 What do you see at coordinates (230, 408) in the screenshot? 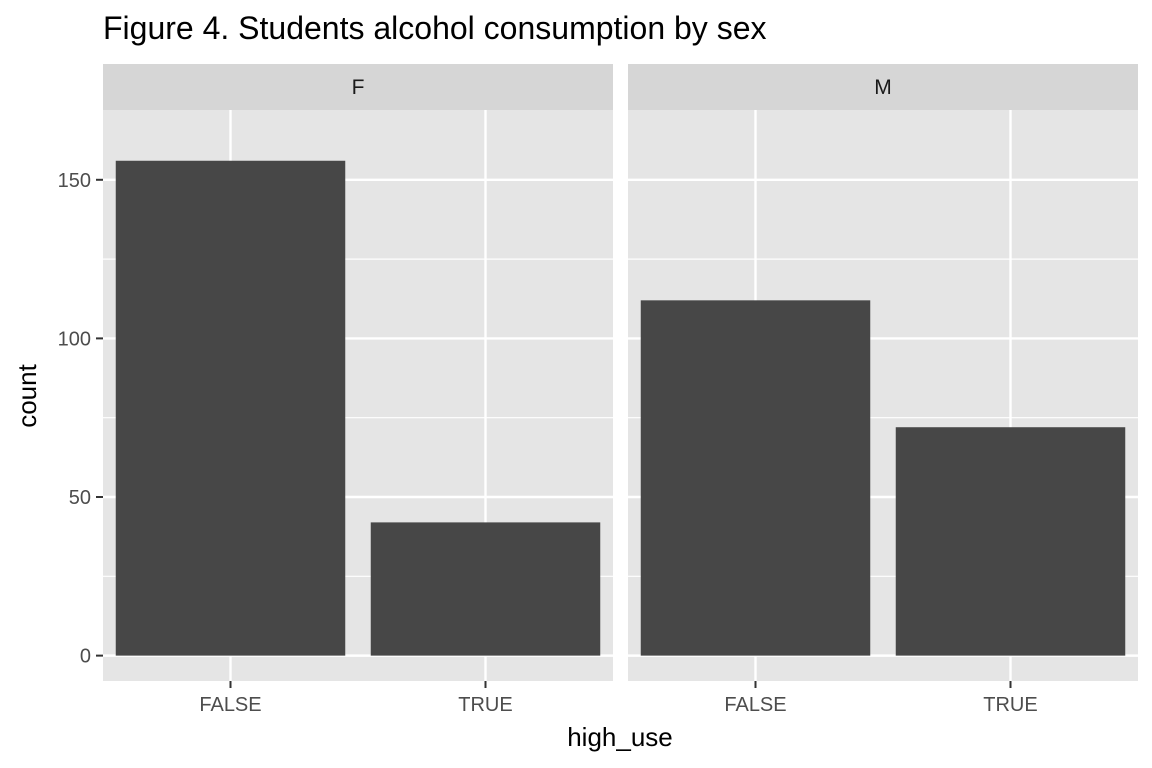
I see `bar-F-FALSE` at bounding box center [230, 408].